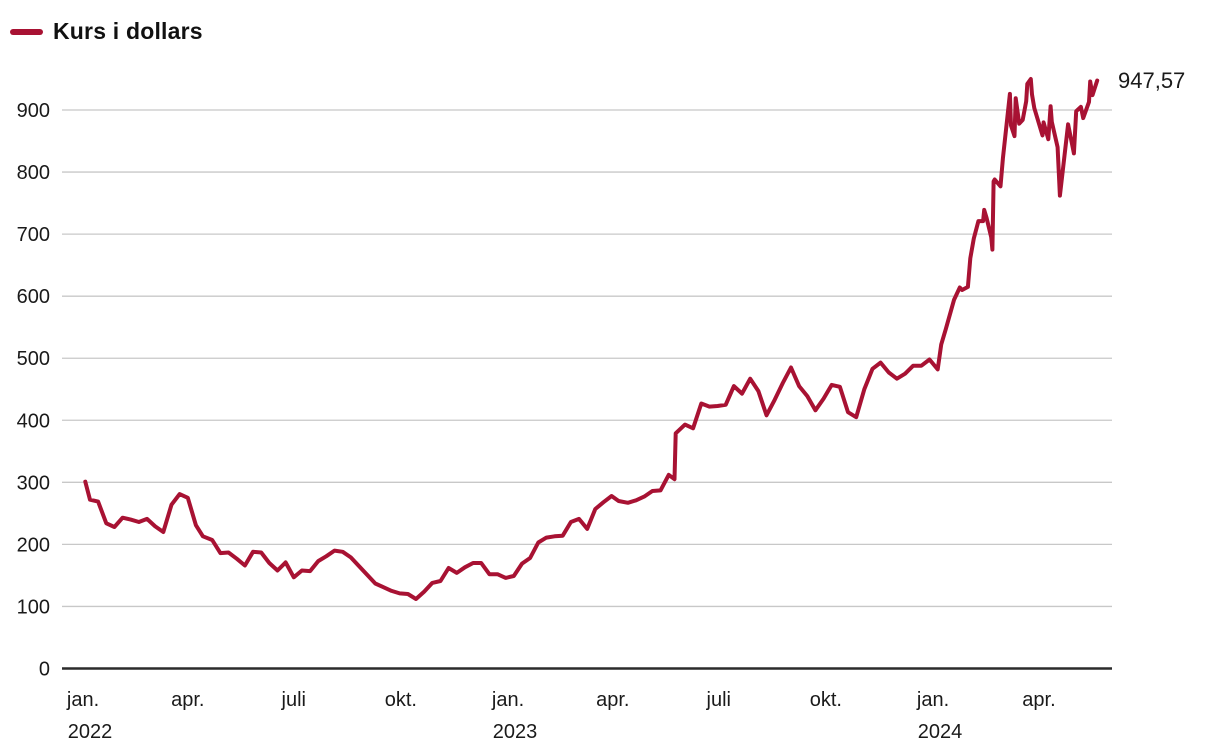 This screenshot has height=754, width=1220. What do you see at coordinates (33, 111) in the screenshot?
I see `y-tick-label: 900` at bounding box center [33, 111].